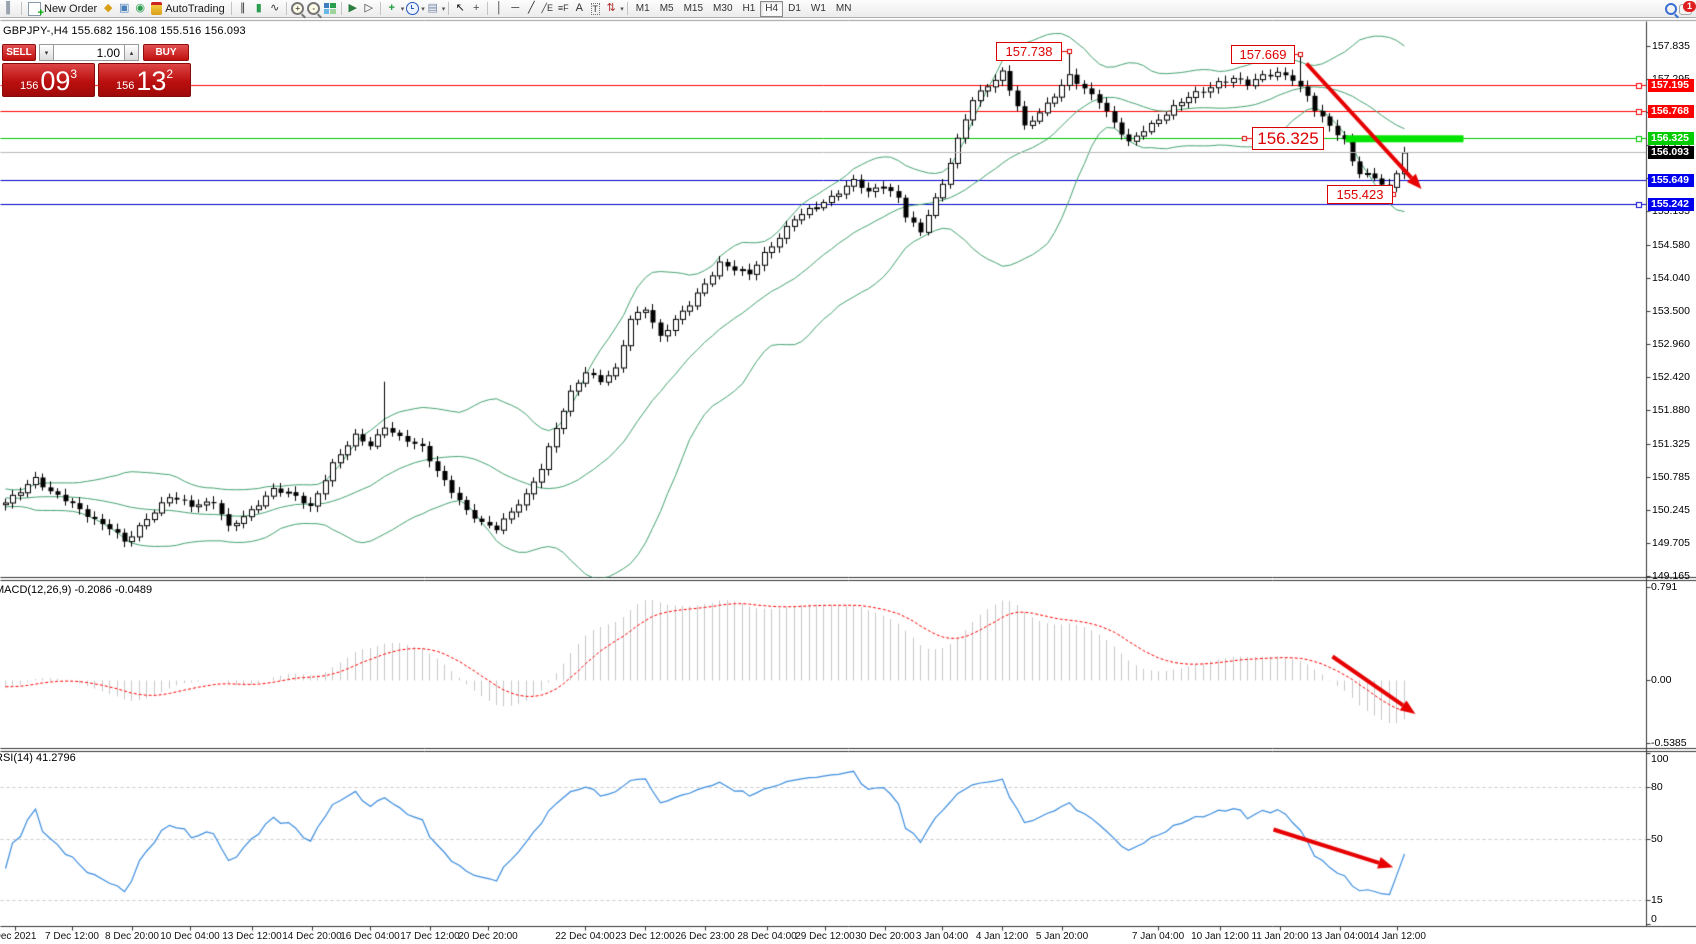  What do you see at coordinates (1671, 85) in the screenshot?
I see `price-level-badge: 157.195` at bounding box center [1671, 85].